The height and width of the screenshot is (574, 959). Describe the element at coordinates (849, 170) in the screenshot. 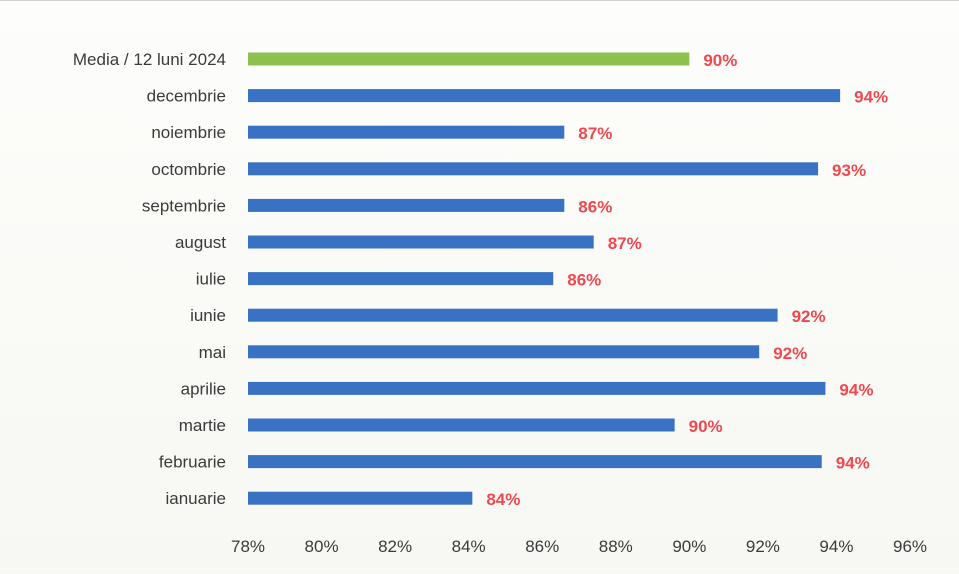

I see `data-label: 93%` at that location.